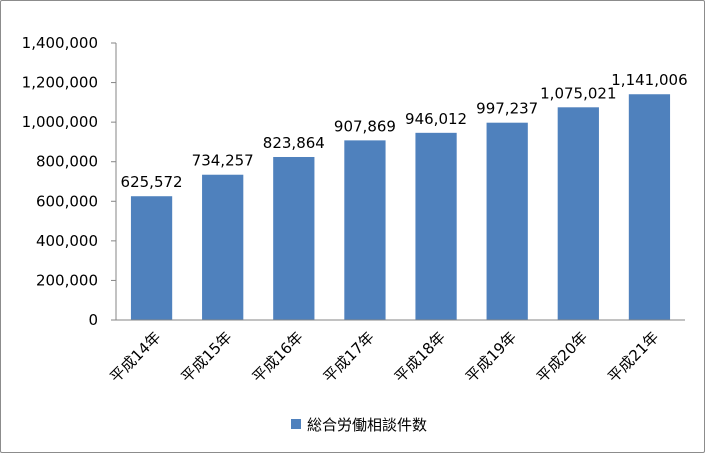 This screenshot has height=454, width=705. I want to click on y-tick-label: 1,000,000, so click(60, 122).